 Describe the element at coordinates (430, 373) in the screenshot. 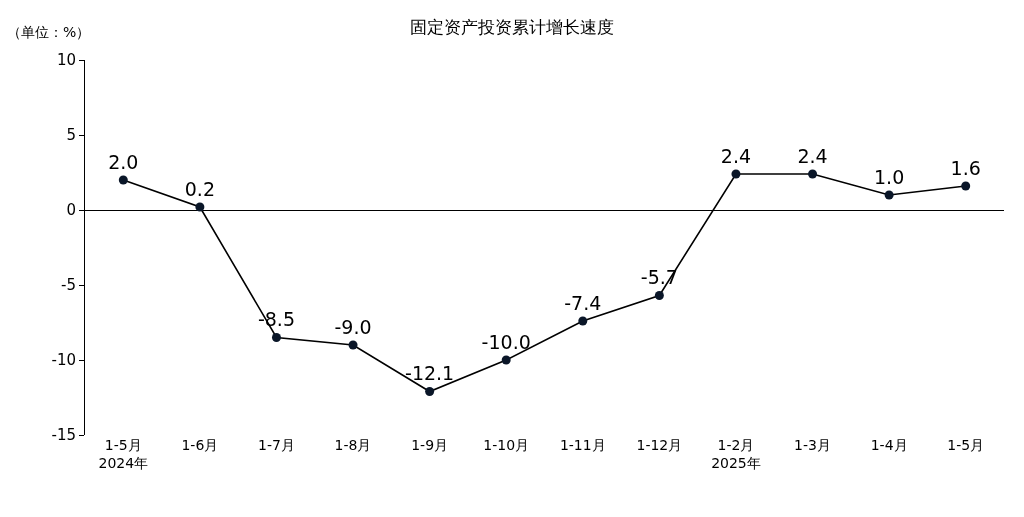

I see `data-label: -12.1` at that location.